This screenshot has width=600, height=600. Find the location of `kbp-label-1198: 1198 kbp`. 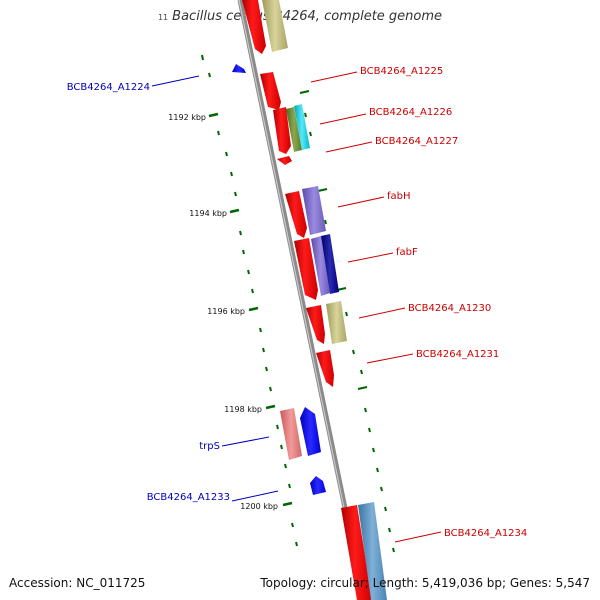

kbp-label-1198: 1198 kbp is located at coordinates (243, 409).